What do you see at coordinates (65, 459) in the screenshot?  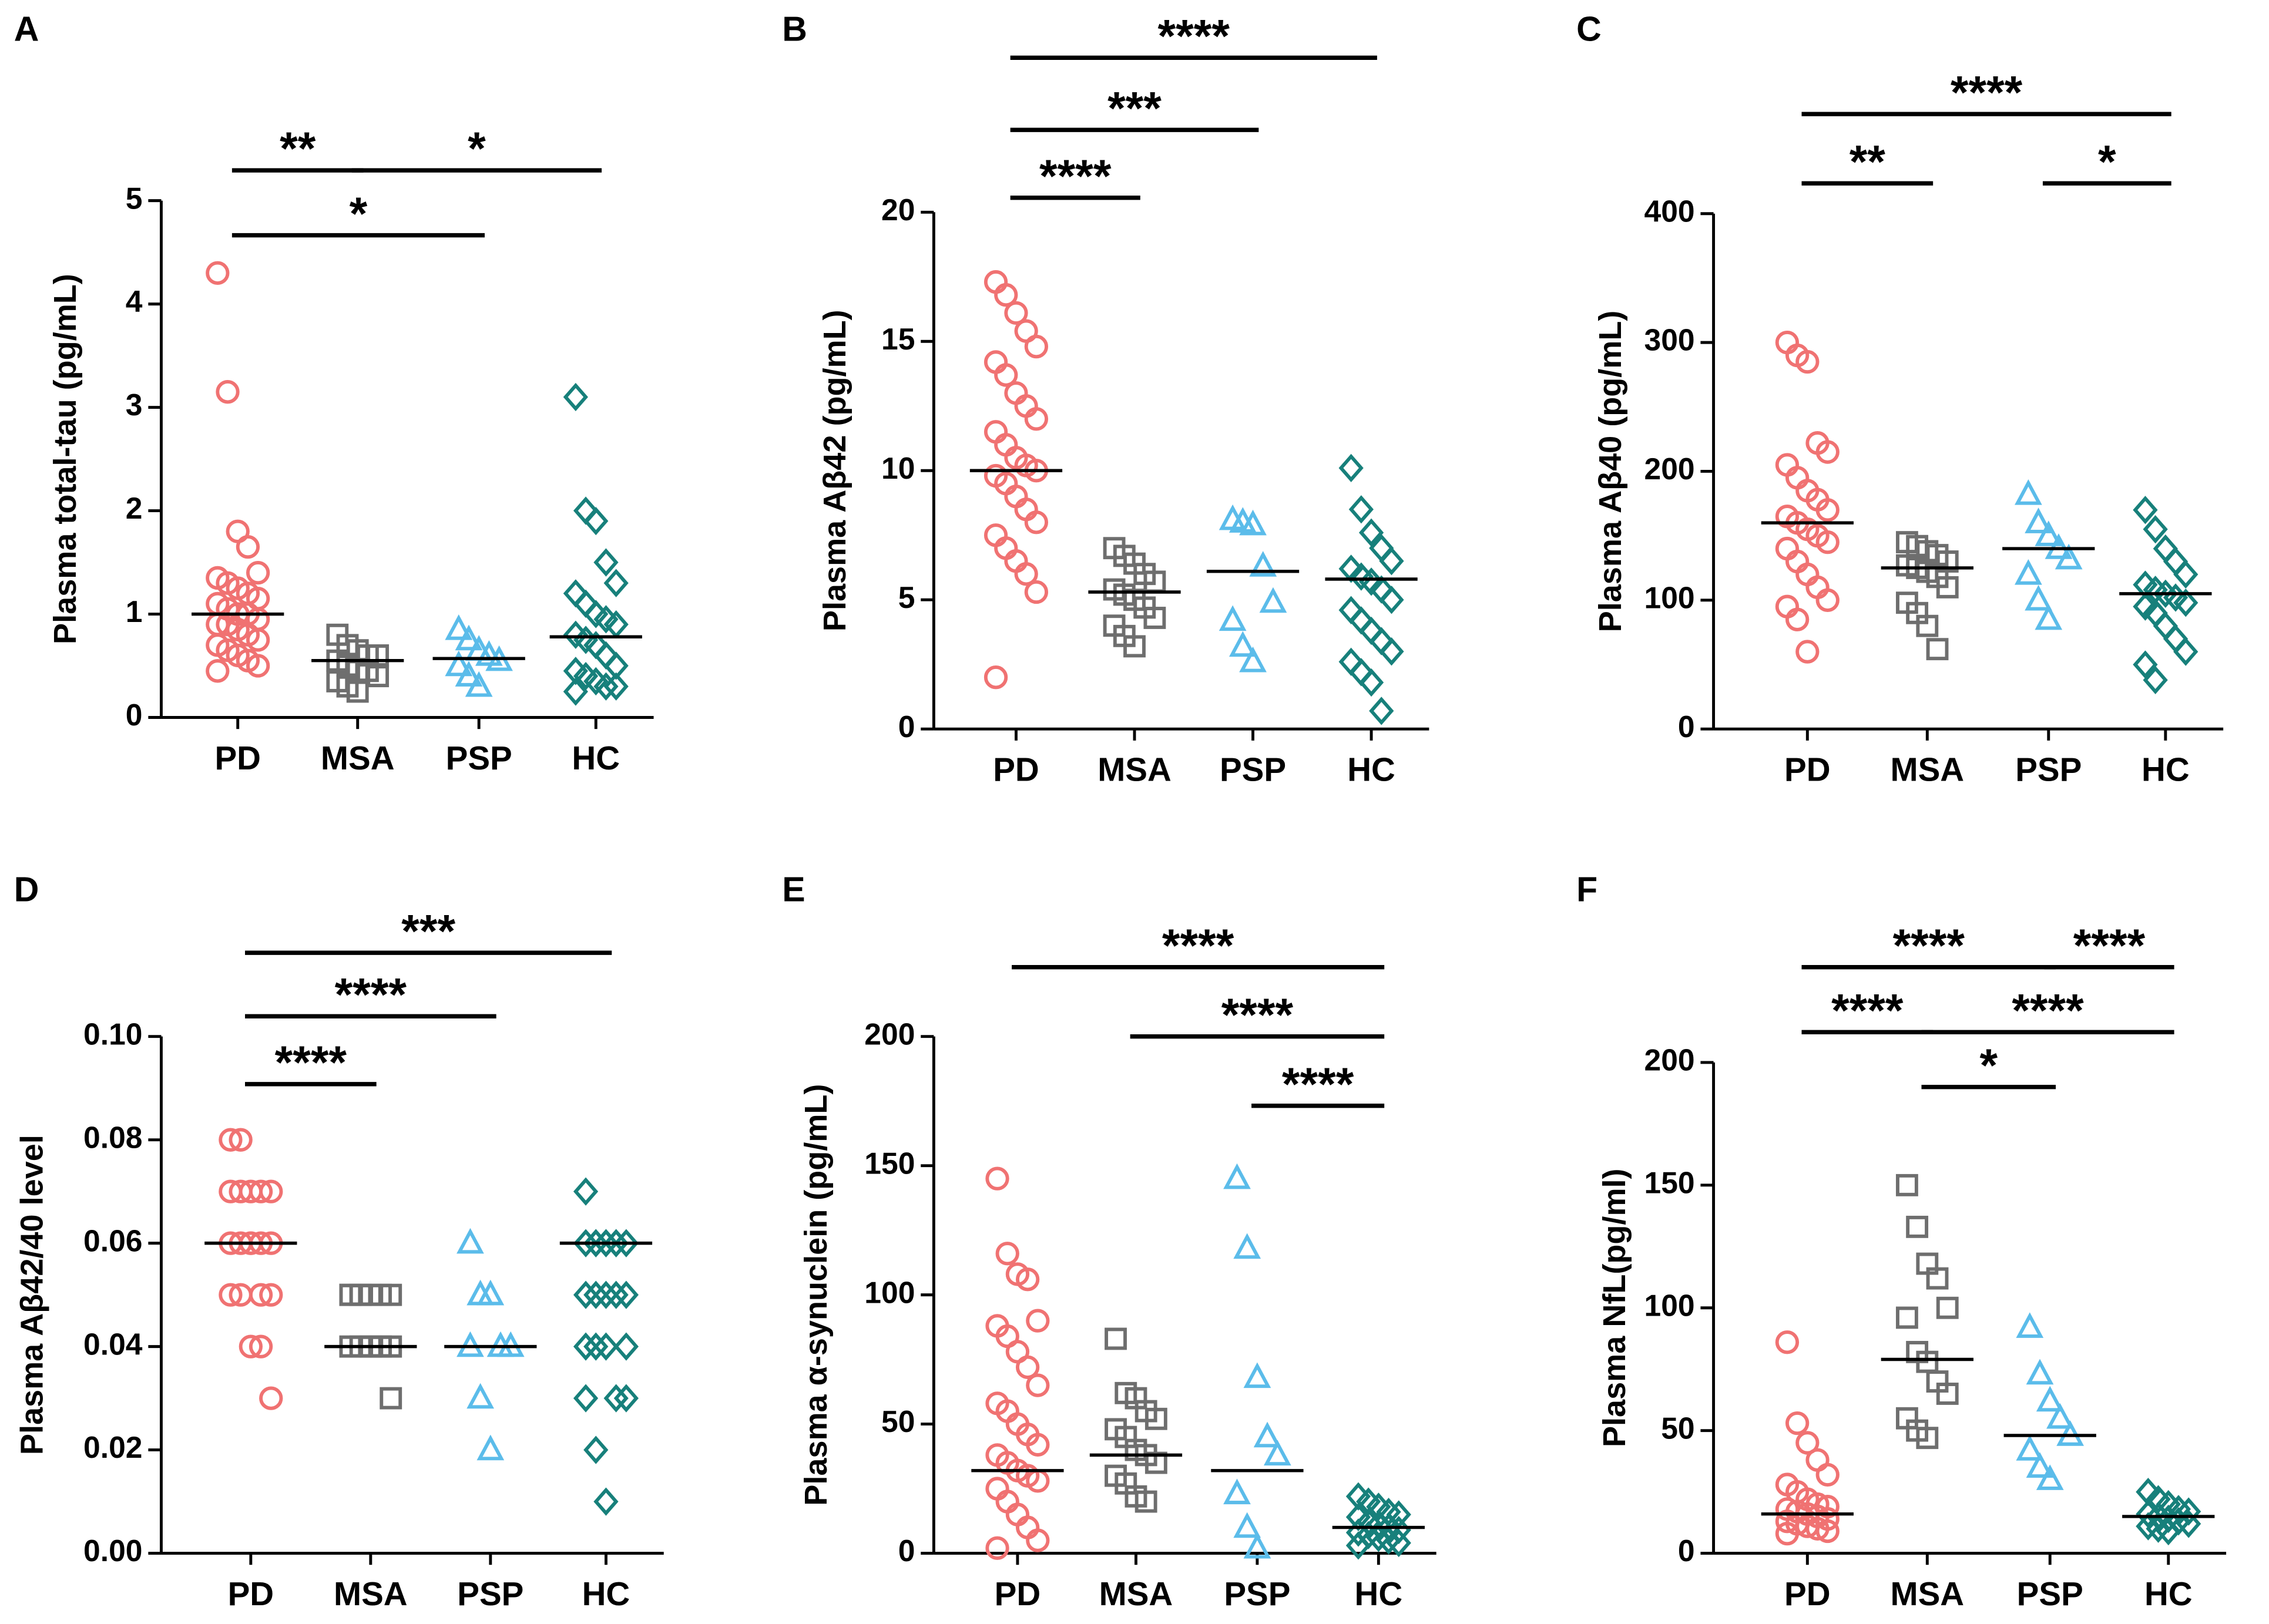 I see `y-axis-label: Plasma total-tau (pg/mL)` at bounding box center [65, 459].